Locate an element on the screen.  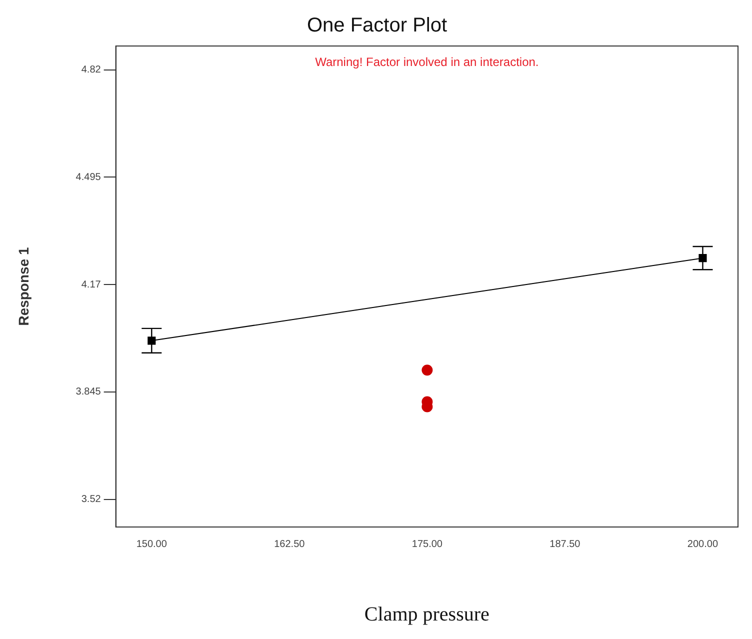
chart-title: One Factor Plot is located at coordinates (377, 25).